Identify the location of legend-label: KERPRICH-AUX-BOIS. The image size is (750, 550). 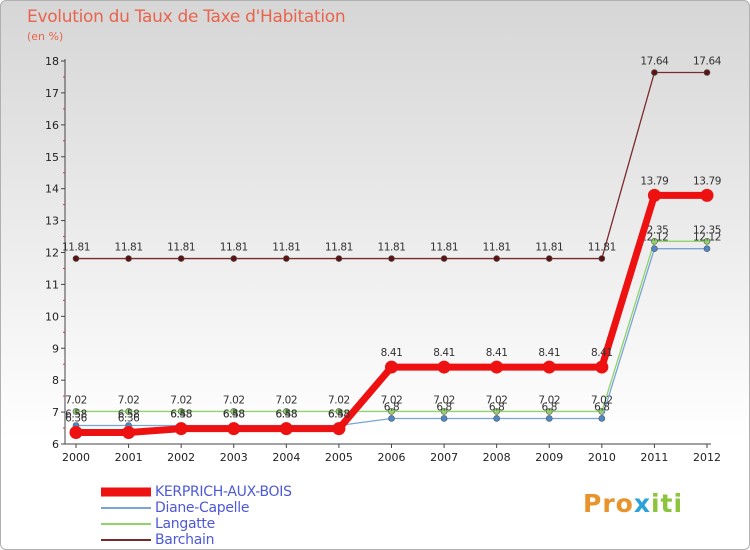
(223, 492).